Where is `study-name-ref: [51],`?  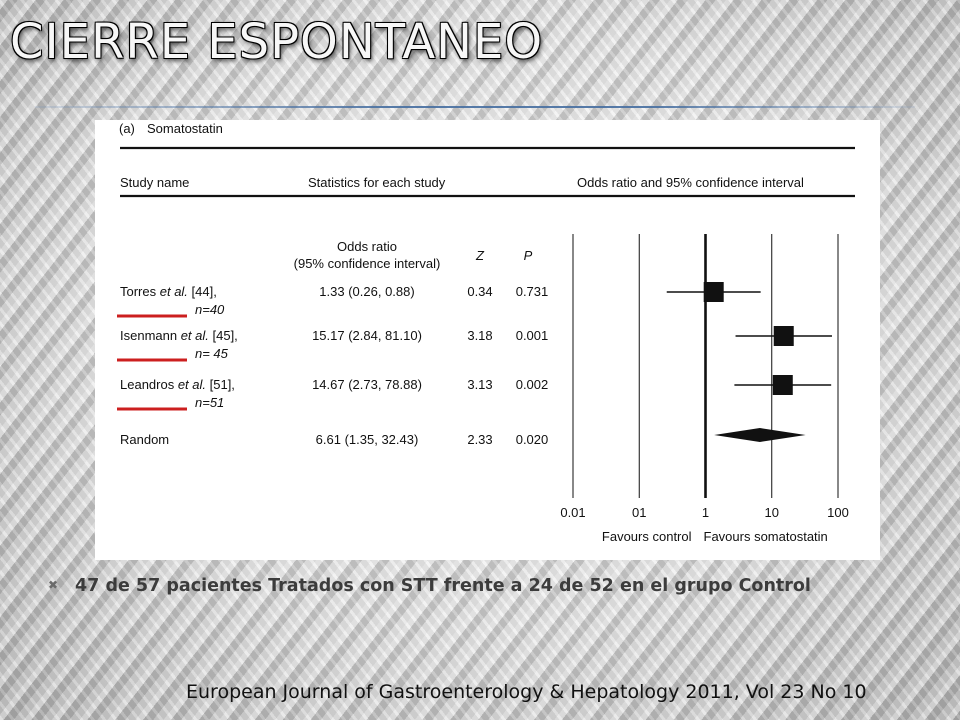
study-name-ref: [51], is located at coordinates (220, 384).